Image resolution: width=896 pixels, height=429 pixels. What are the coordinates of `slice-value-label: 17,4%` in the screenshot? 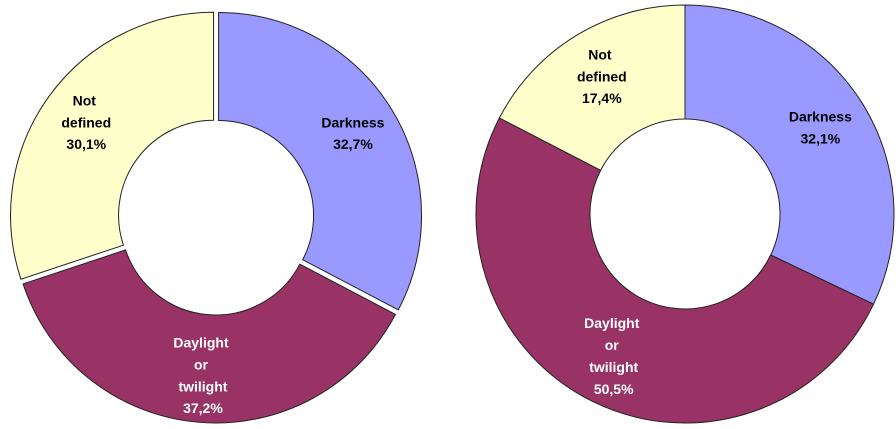 It's located at (602, 98).